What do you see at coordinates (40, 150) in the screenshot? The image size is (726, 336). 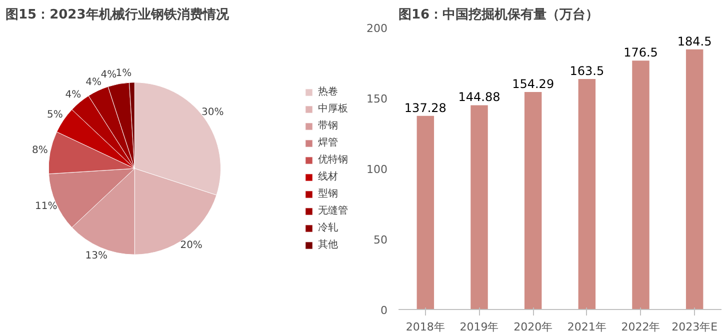 I see `data-label: 8%` at bounding box center [40, 150].